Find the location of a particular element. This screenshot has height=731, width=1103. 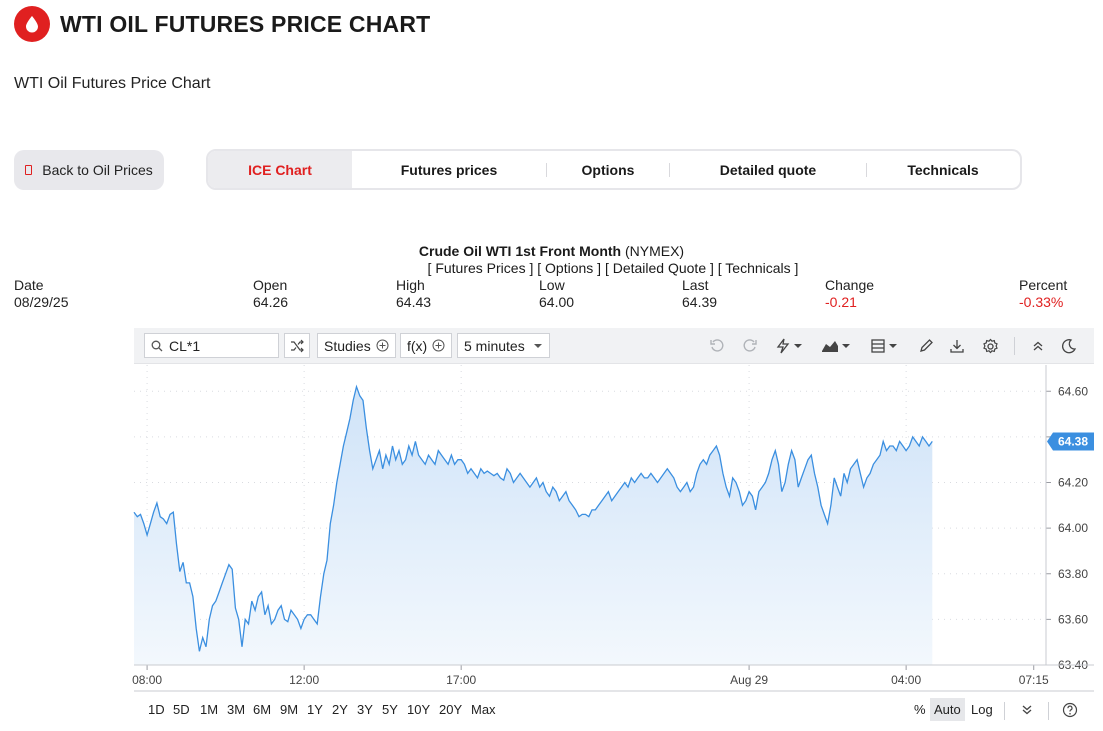

tab-ice-chart: ICE Chart is located at coordinates (280, 169).